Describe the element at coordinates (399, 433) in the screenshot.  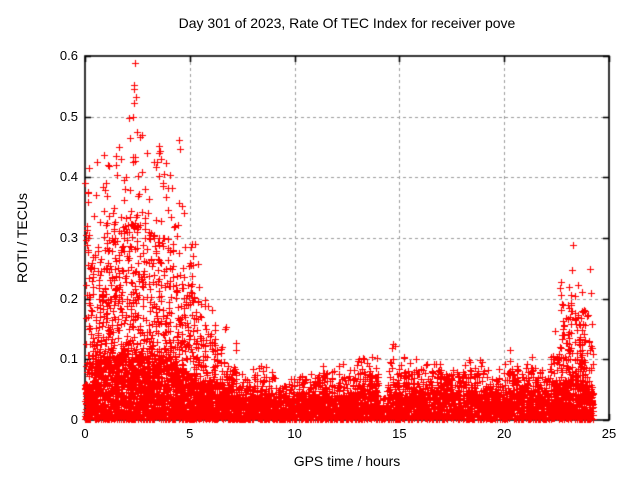
I see `x-tick-label: 15` at that location.